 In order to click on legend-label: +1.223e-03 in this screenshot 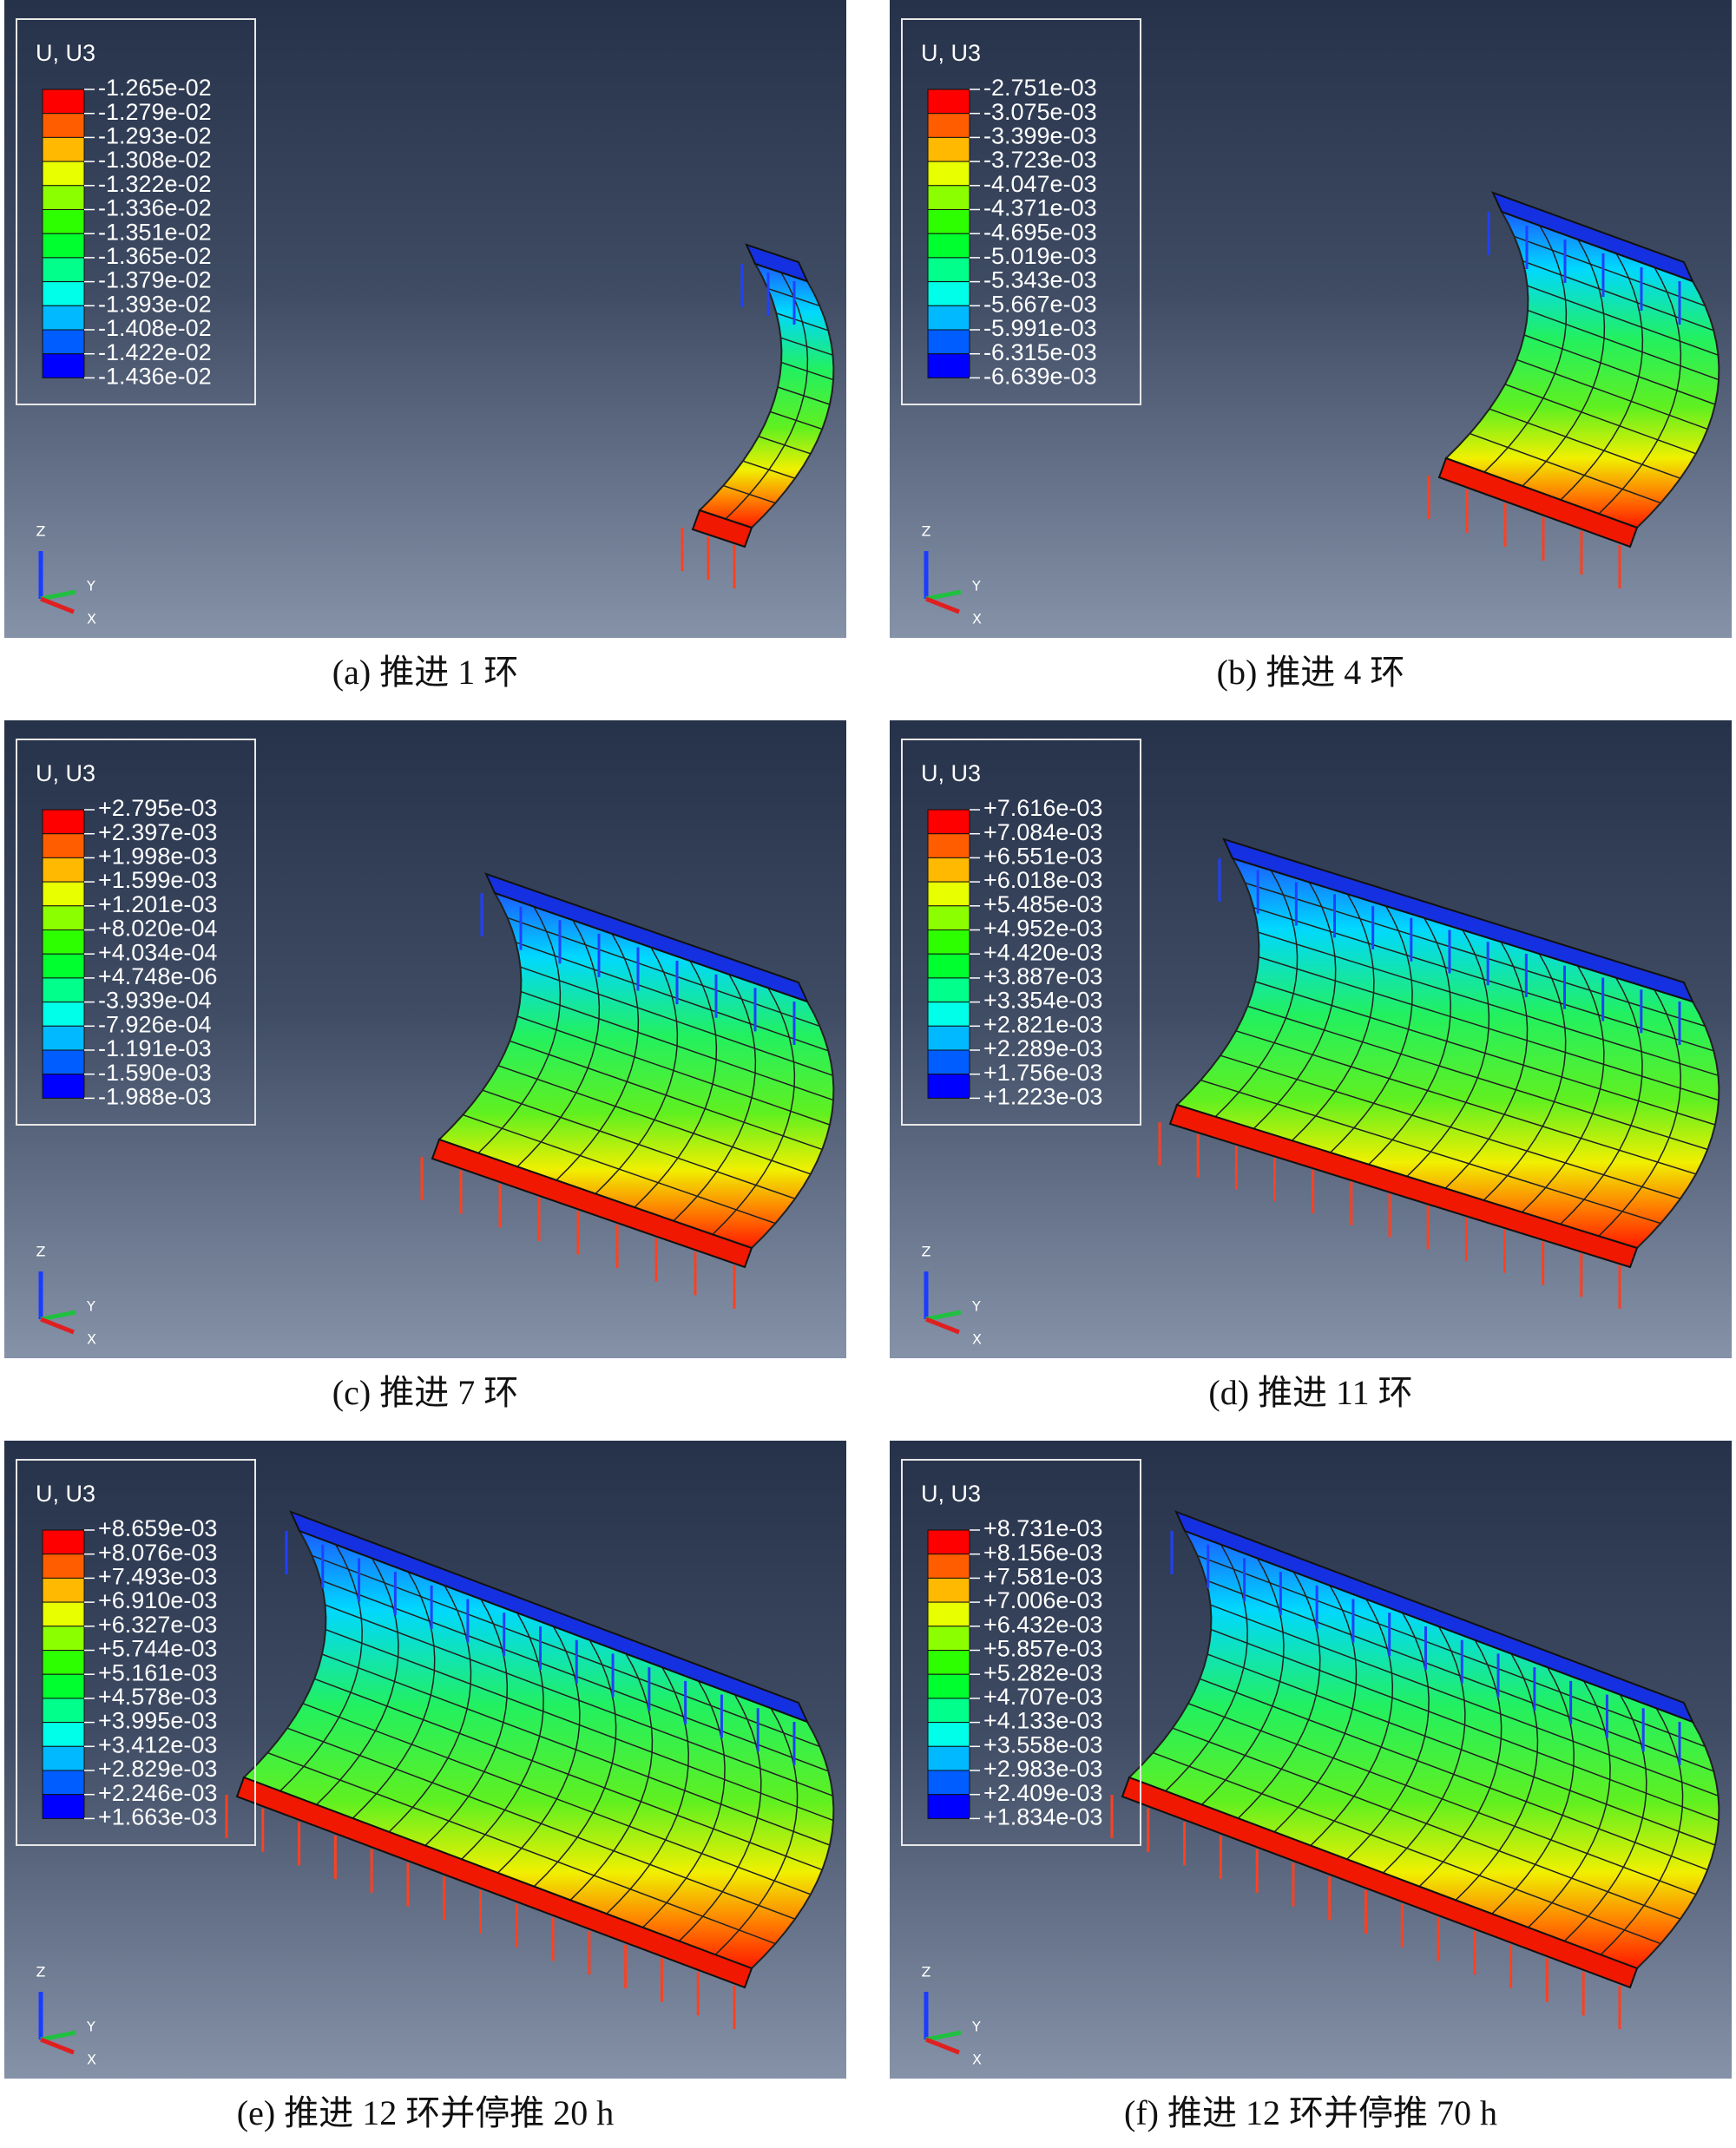, I will do `click(1042, 1097)`.